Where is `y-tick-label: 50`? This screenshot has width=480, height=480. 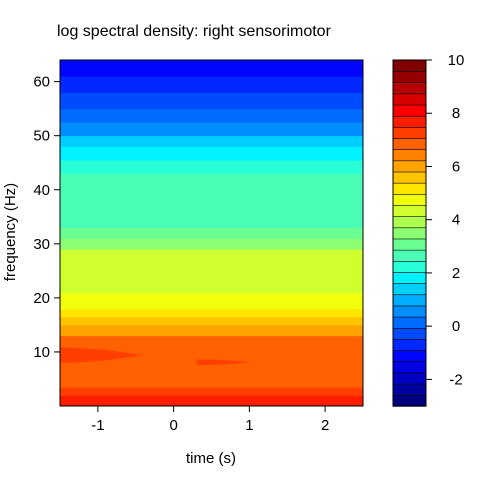 y-tick-label: 50 is located at coordinates (41, 136).